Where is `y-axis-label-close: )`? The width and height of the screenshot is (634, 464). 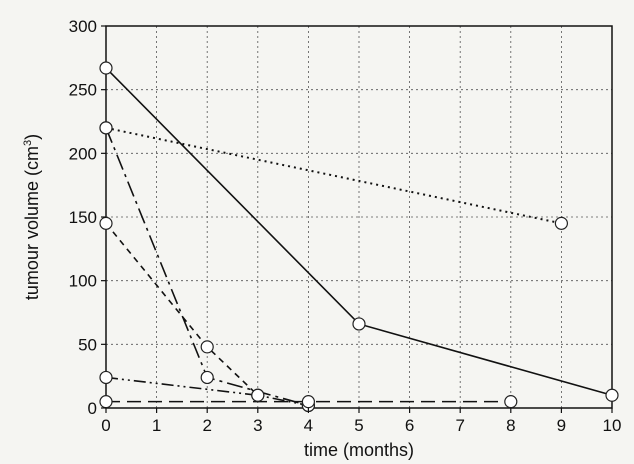
y-axis-label-close: ) is located at coordinates (32, 137).